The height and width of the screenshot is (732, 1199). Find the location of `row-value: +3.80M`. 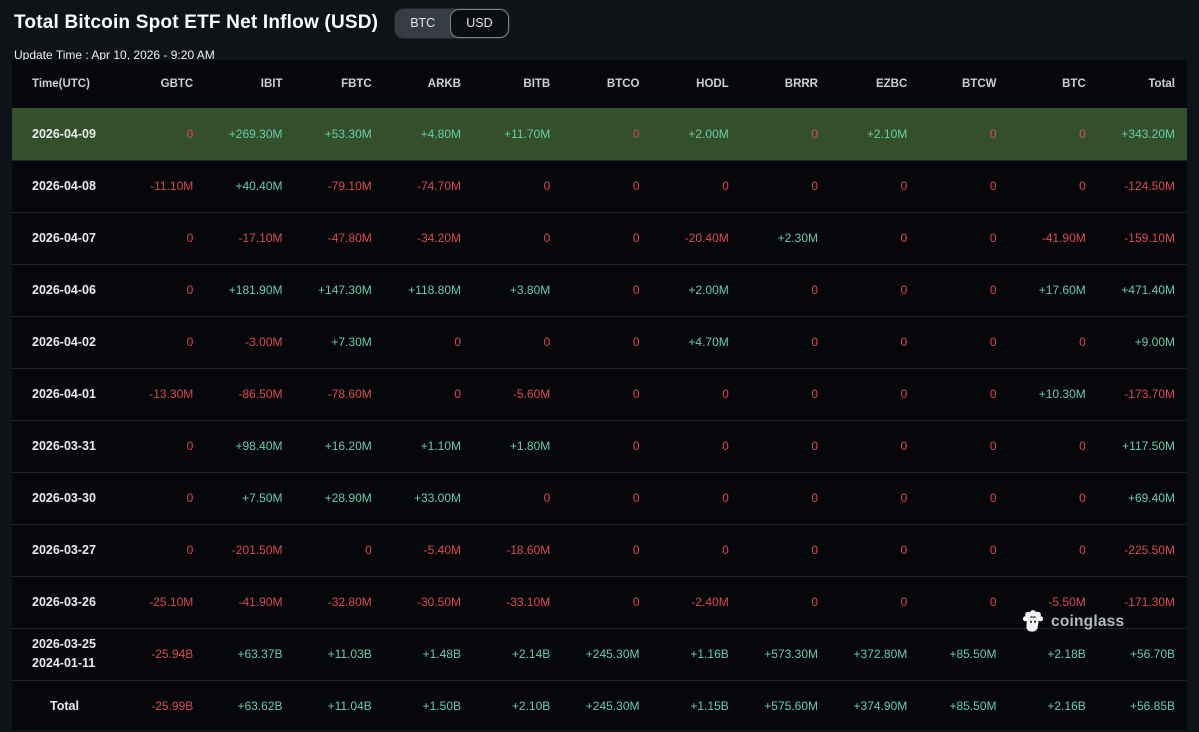

row-value: +3.80M is located at coordinates (530, 290).